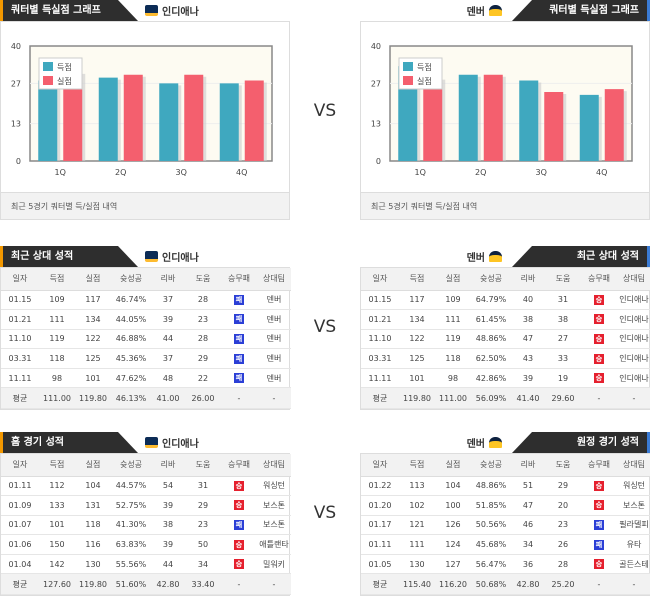  Describe the element at coordinates (146, 505) in the screenshot. I see `table-row: 01.09 133 131 52.75% 39 29 승 보스톤` at that location.